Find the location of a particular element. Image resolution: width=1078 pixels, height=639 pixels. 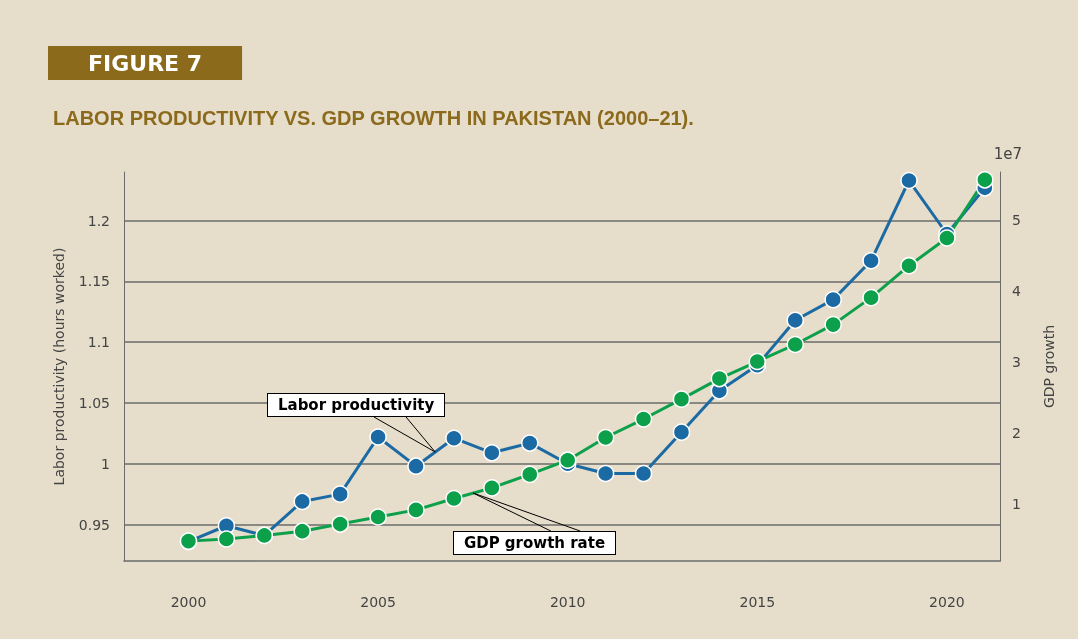

chart-title: FIGURE 7 is located at coordinates (145, 63).